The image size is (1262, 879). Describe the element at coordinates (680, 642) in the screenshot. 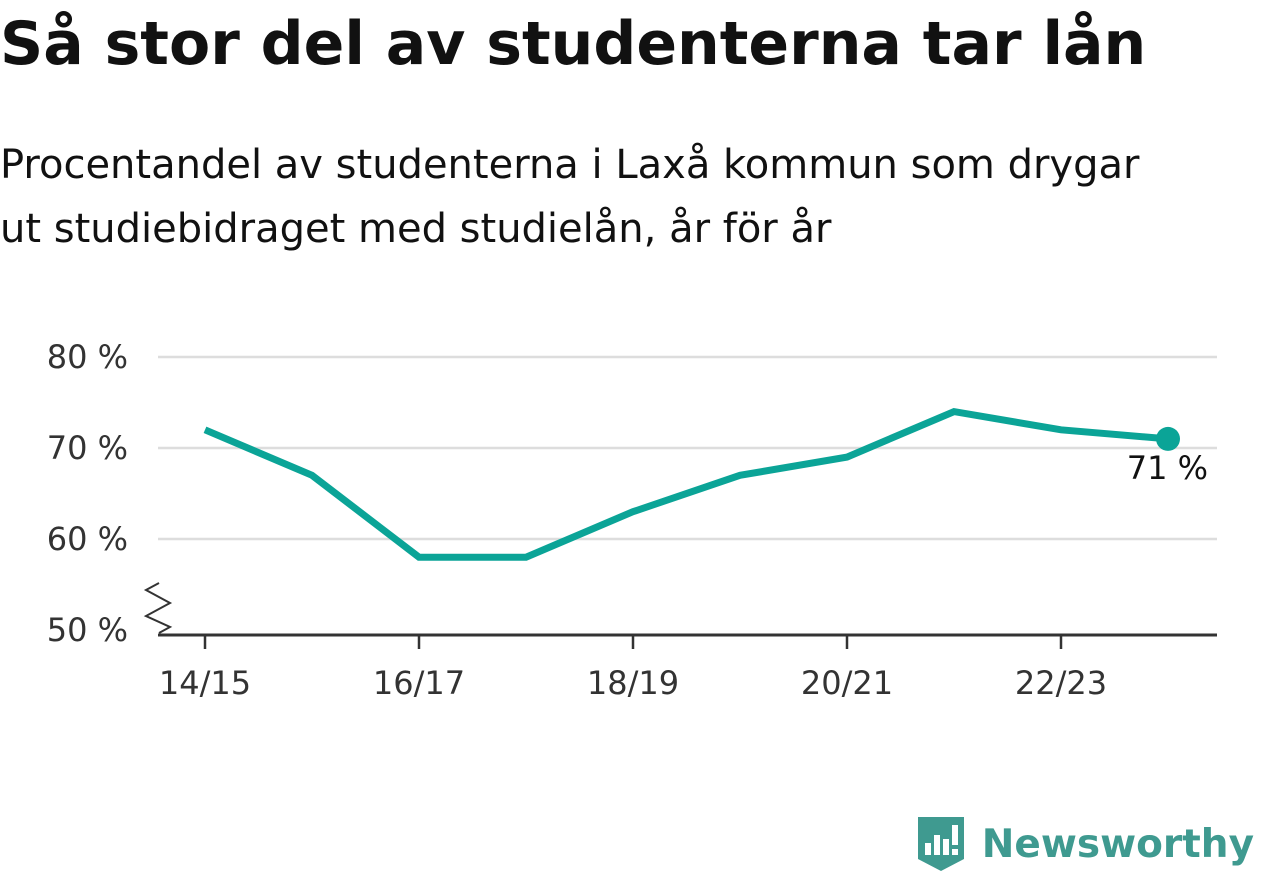

I see `x-axis: 14/15 16/17 18/19 20/21 22/23` at that location.